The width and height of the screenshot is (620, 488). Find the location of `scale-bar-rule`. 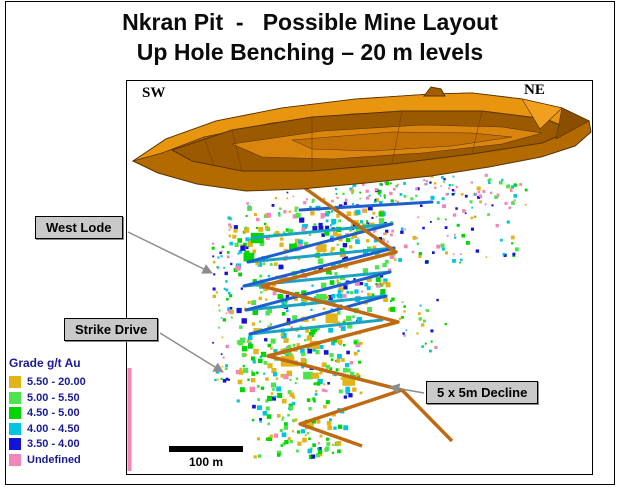

scale-bar-rule is located at coordinates (206, 449).